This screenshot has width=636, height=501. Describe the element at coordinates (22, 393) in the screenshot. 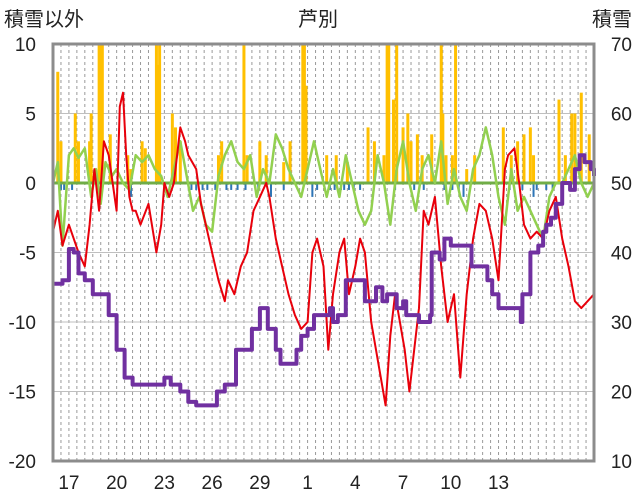

I see `left-tick-label: -15` at that location.